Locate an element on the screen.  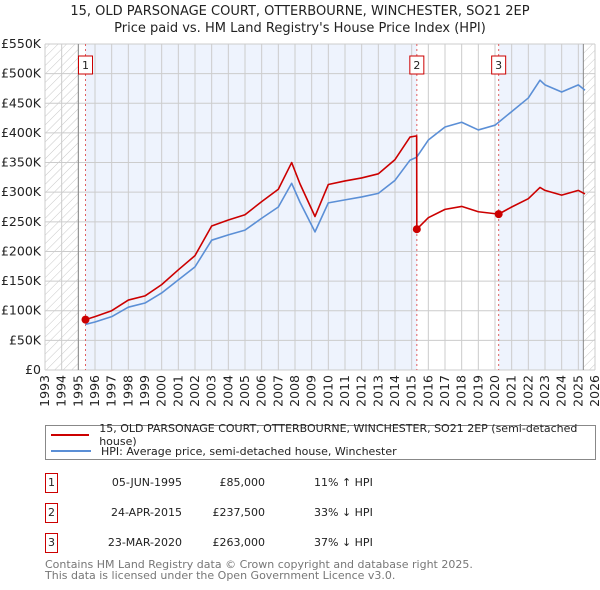
transaction-number: 2 is located at coordinates (51, 513).